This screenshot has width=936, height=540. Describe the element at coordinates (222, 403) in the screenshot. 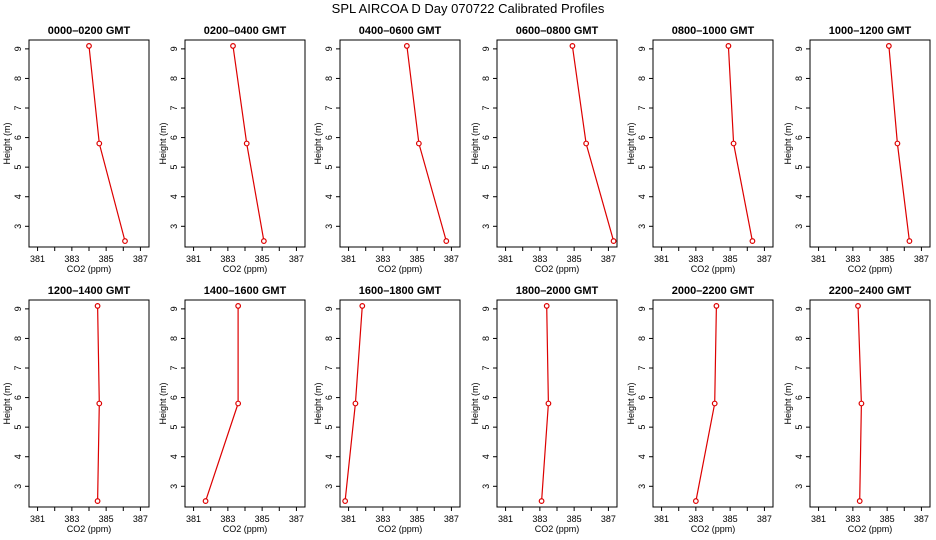

I see `profile-line` at that location.